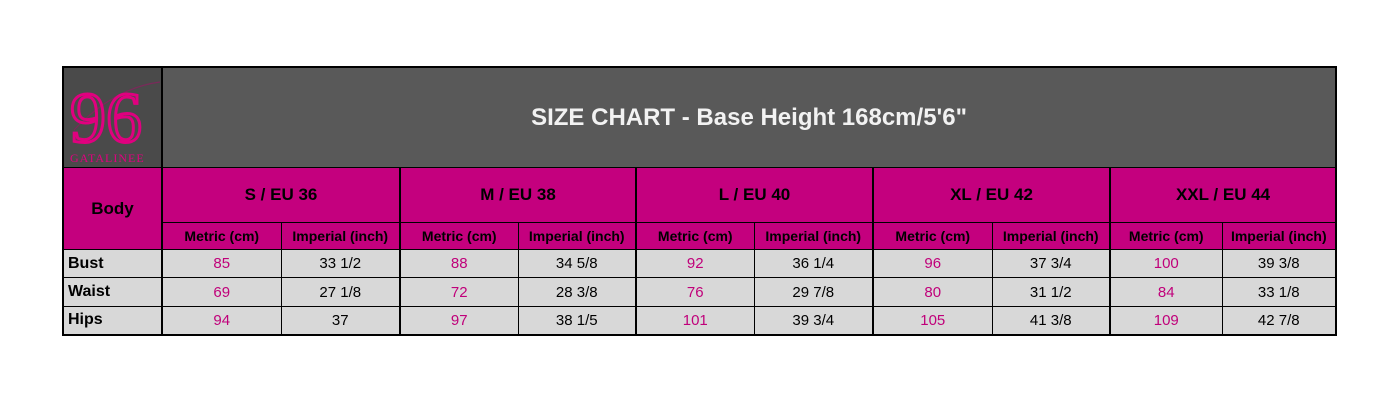 This screenshot has height=407, width=1396. Describe the element at coordinates (459, 320) in the screenshot. I see `cell-metric: 97` at that location.